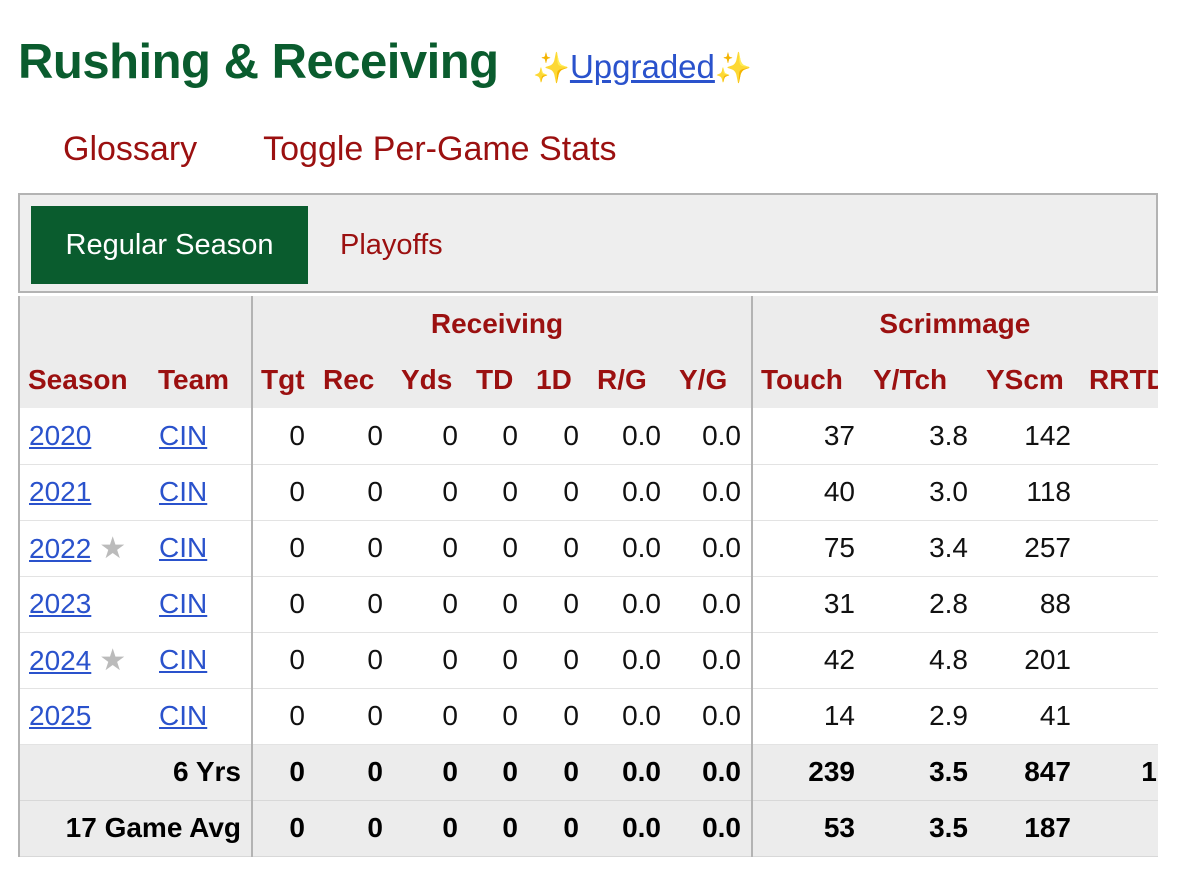 The image size is (1179, 896). Describe the element at coordinates (808, 660) in the screenshot. I see `stat-touch: 42` at that location.